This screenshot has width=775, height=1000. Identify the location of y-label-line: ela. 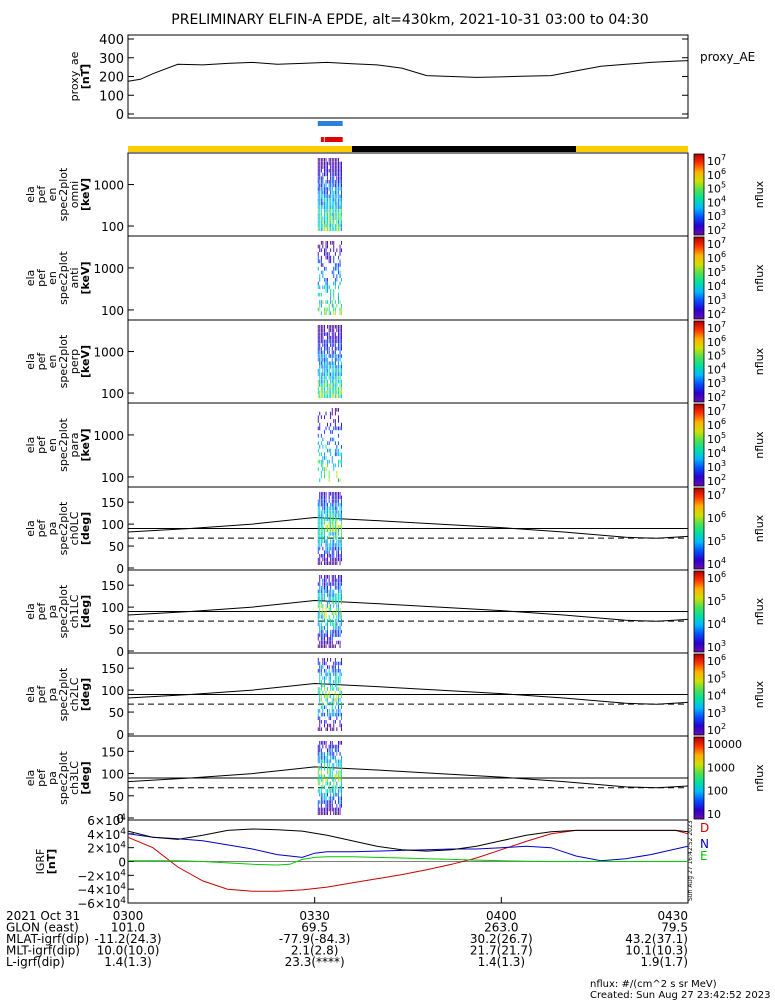
(30, 694).